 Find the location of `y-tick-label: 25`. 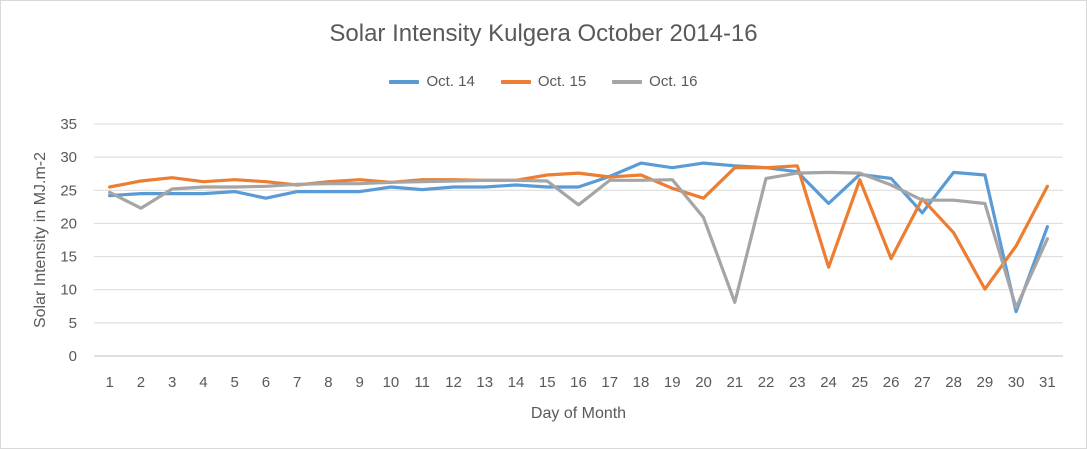

y-tick-label: 25 is located at coordinates (68, 190).